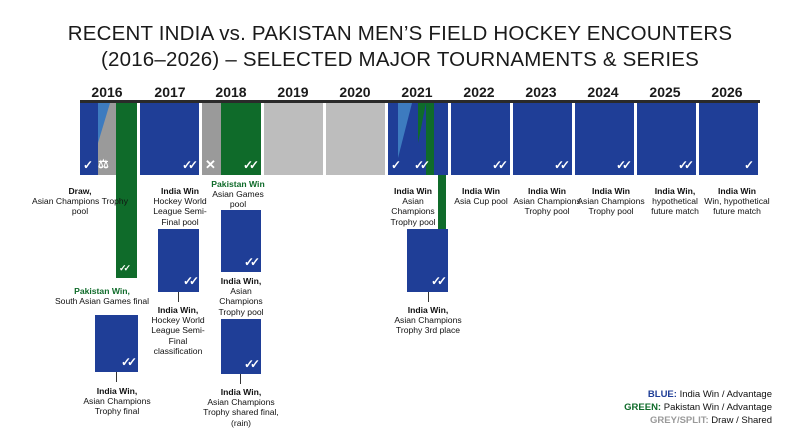 The image size is (800, 447). Describe the element at coordinates (240, 379) in the screenshot. I see `stem-2018` at that location.